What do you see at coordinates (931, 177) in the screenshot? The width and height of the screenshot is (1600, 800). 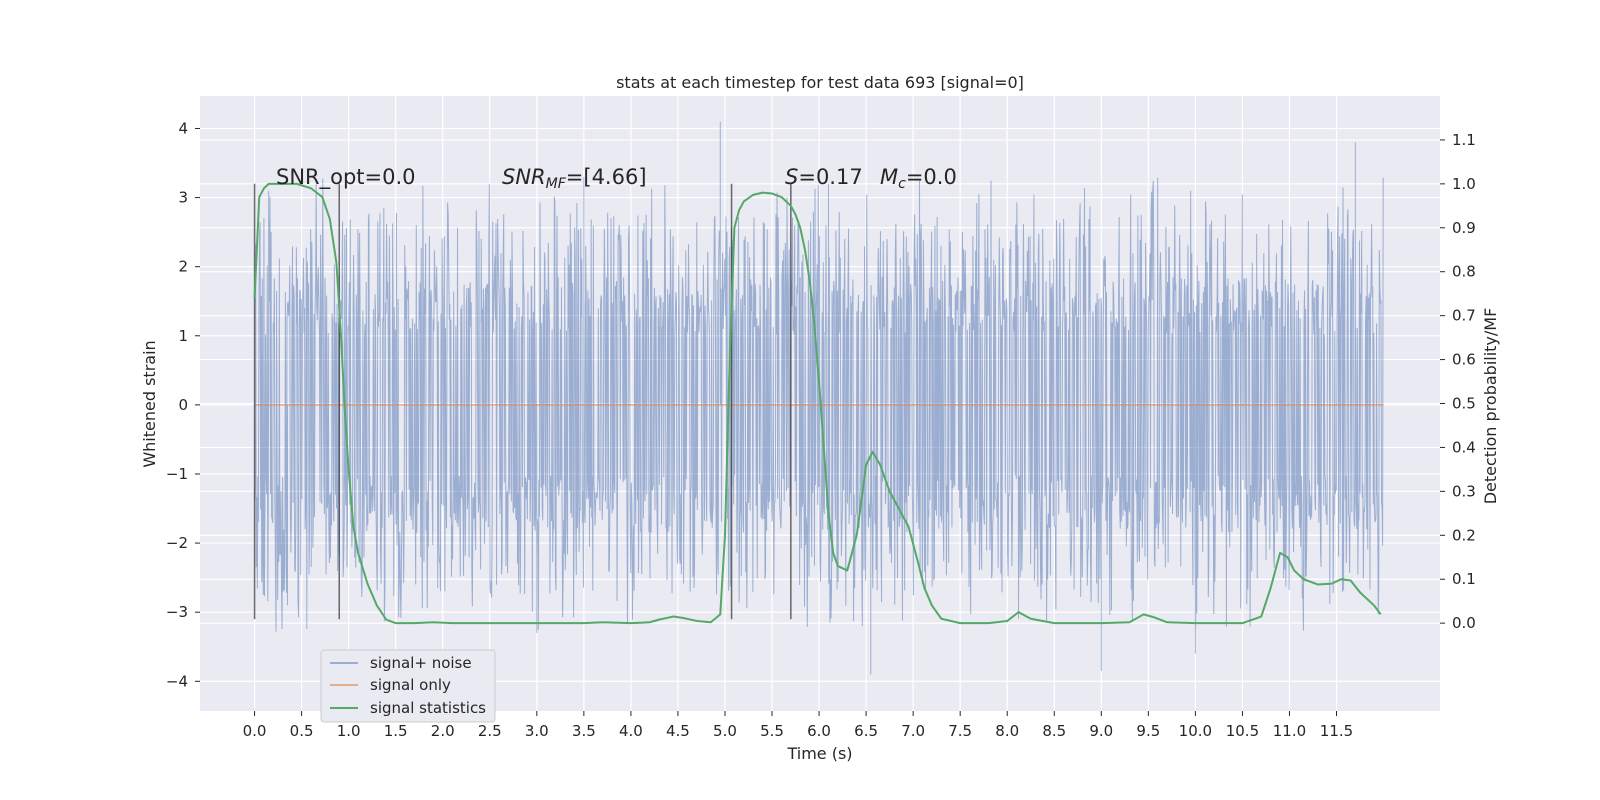 I see `mc-value: =0.0` at bounding box center [931, 177].